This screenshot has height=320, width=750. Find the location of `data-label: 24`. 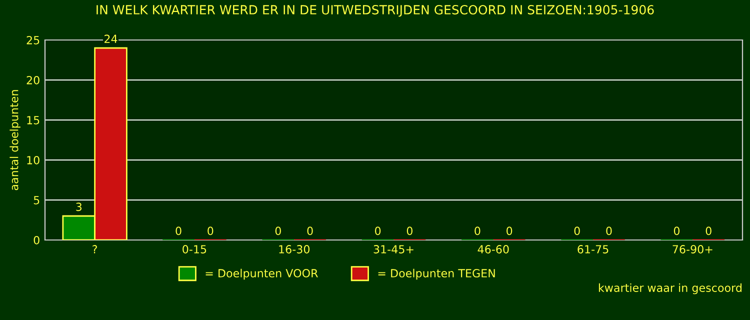

data-label: 24 is located at coordinates (111, 38).